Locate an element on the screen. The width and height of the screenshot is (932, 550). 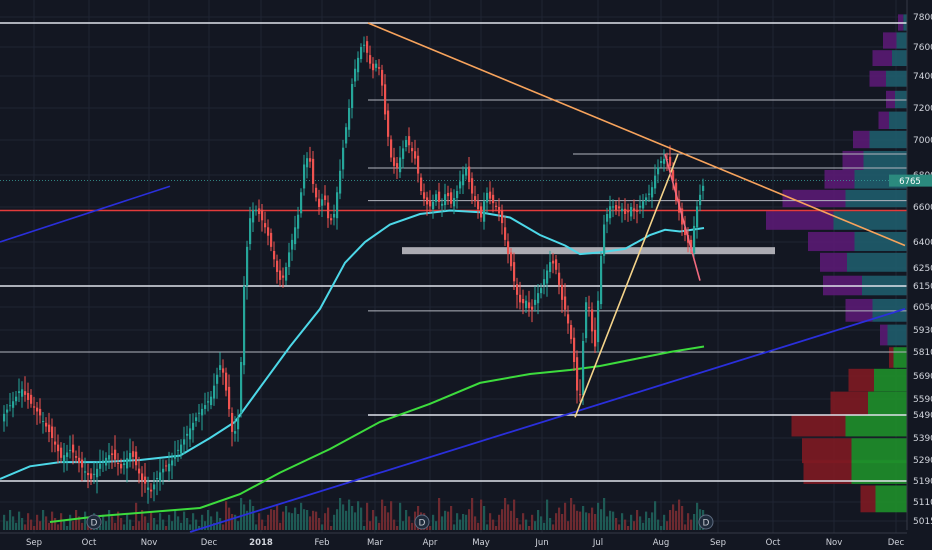
time-tick-label: Sep is located at coordinates (34, 543).